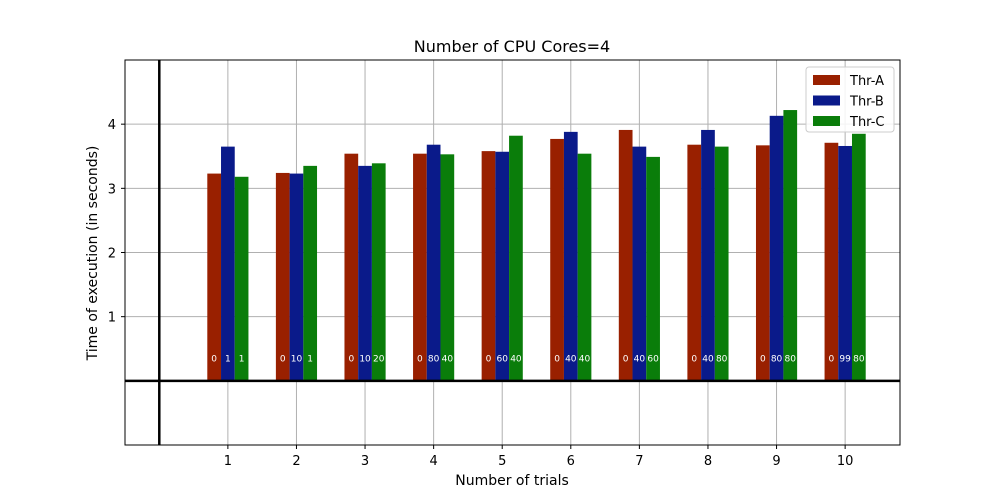  What do you see at coordinates (502, 461) in the screenshot?
I see `x-tick-label: 5` at bounding box center [502, 461].